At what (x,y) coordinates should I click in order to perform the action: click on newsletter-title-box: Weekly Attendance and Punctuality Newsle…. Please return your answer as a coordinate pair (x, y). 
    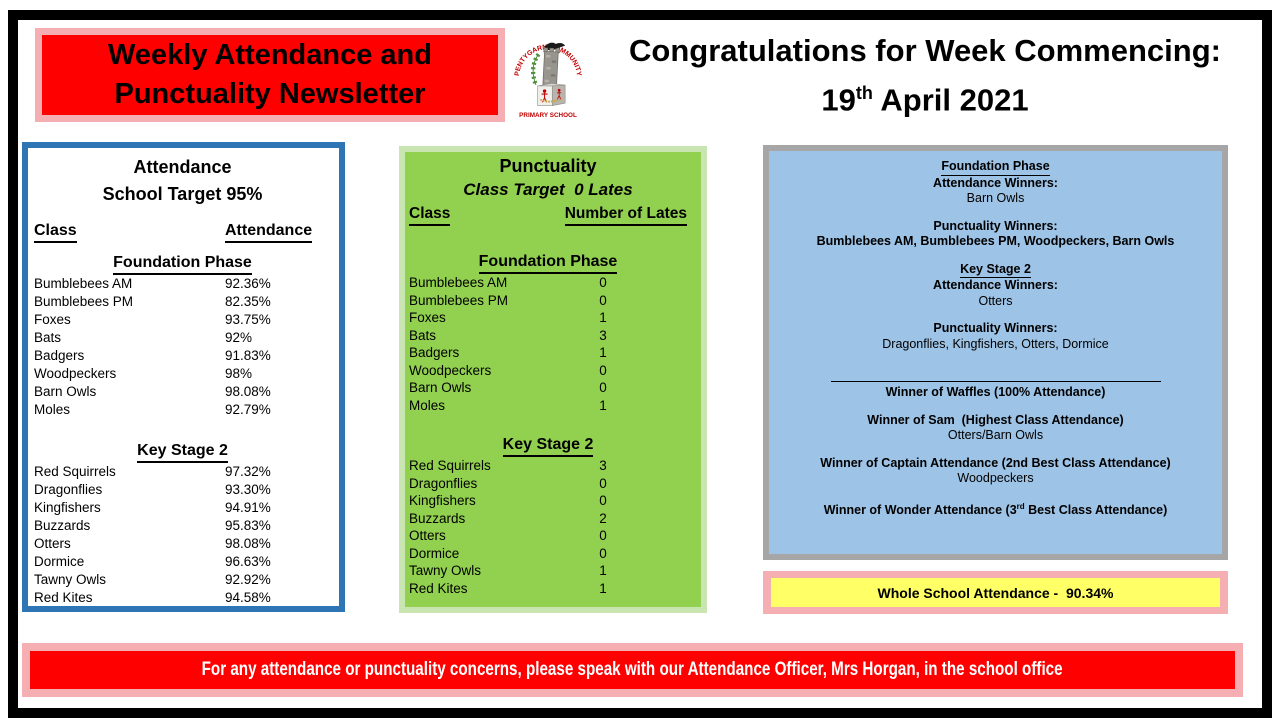
    Looking at the image, I should click on (270, 75).